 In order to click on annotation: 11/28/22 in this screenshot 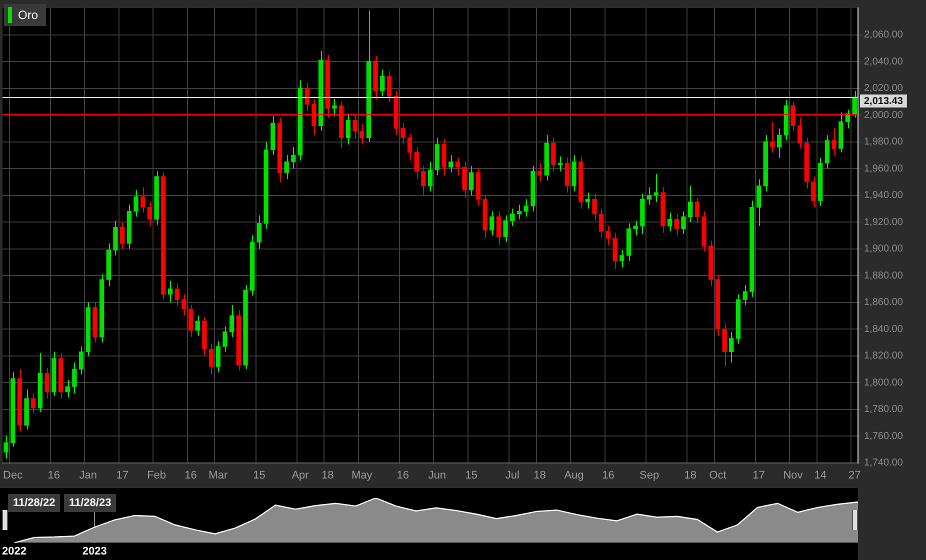, I will do `click(34, 503)`.